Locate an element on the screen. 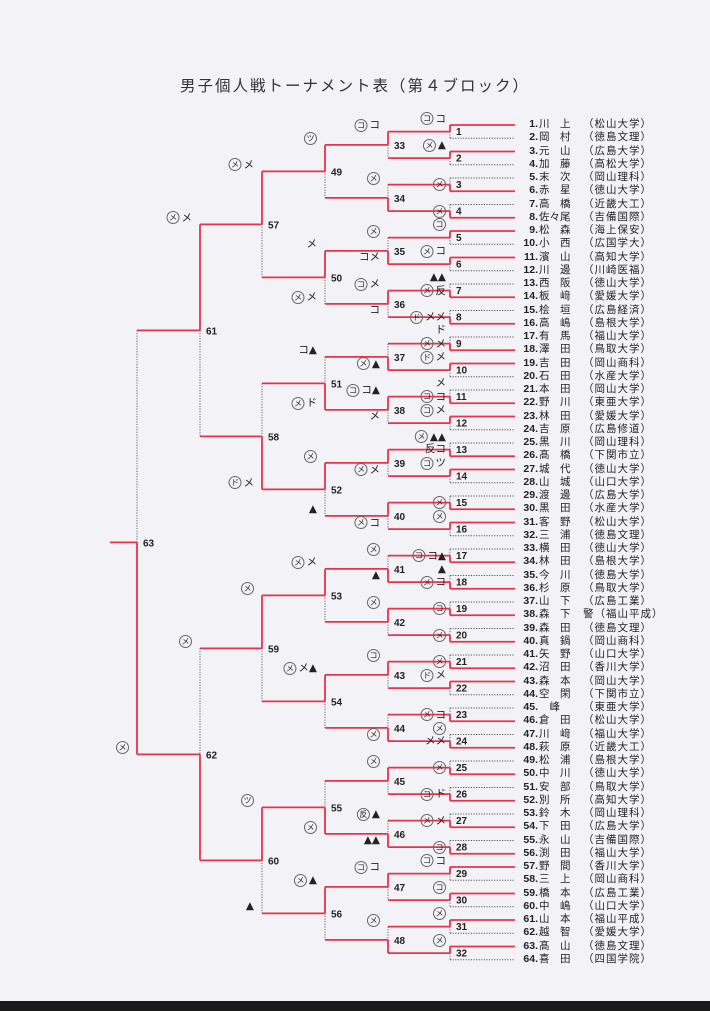 This screenshot has height=1011, width=710. player-name: 吉 田 is located at coordinates (555, 362).